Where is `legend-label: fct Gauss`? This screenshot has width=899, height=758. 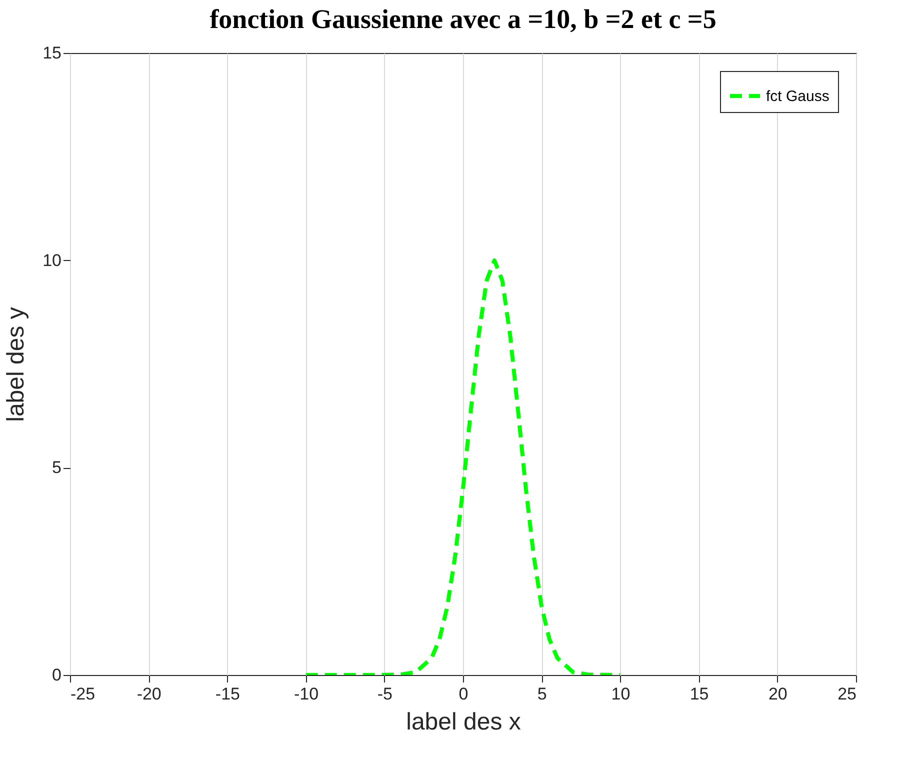 legend-label: fct Gauss is located at coordinates (798, 96).